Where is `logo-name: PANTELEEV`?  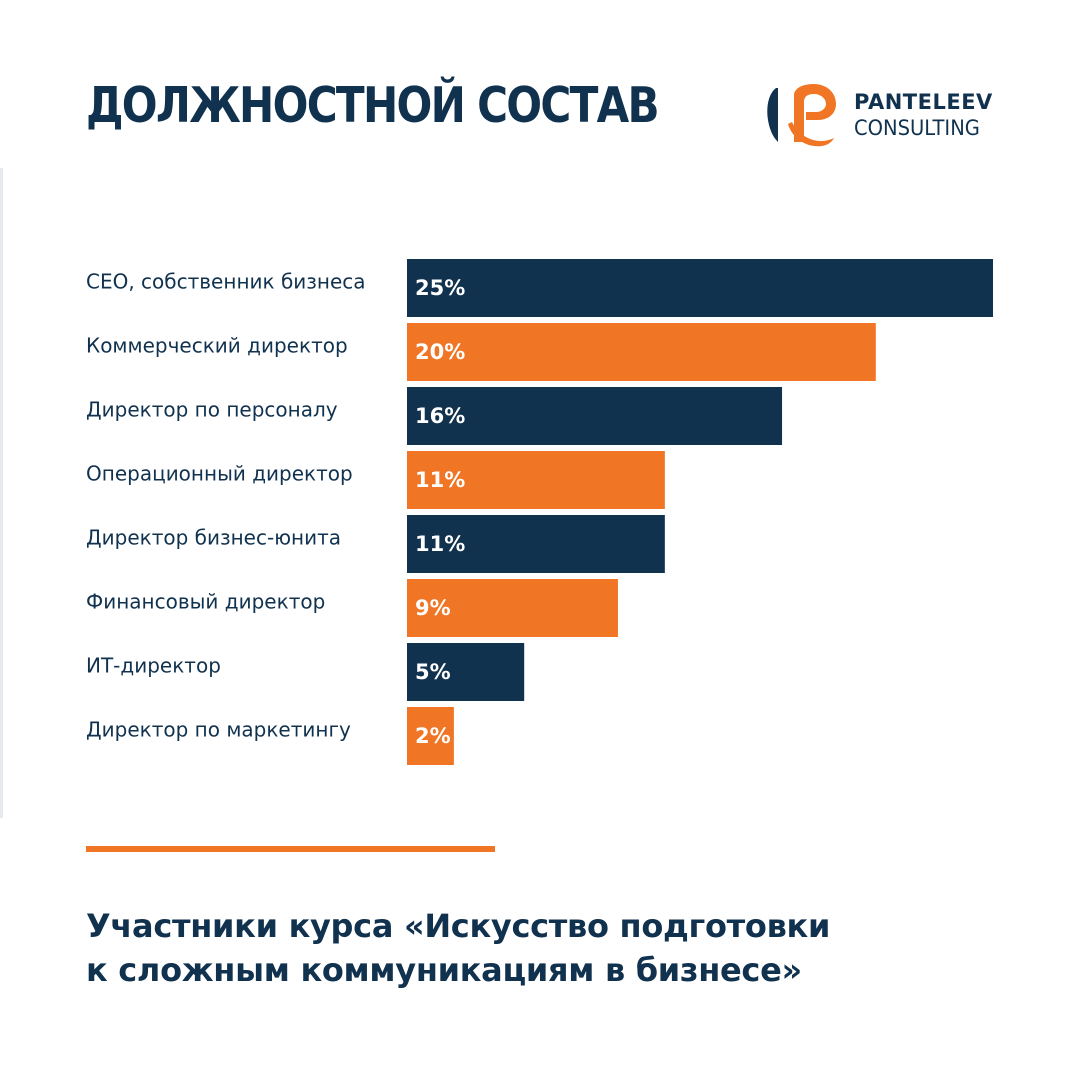
logo-name: PANTELEEV is located at coordinates (923, 102).